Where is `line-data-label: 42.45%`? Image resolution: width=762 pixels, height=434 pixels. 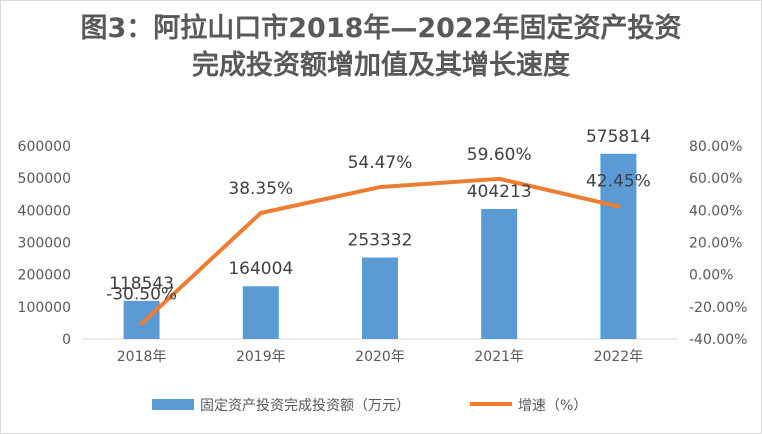 line-data-label: 42.45% is located at coordinates (618, 181).